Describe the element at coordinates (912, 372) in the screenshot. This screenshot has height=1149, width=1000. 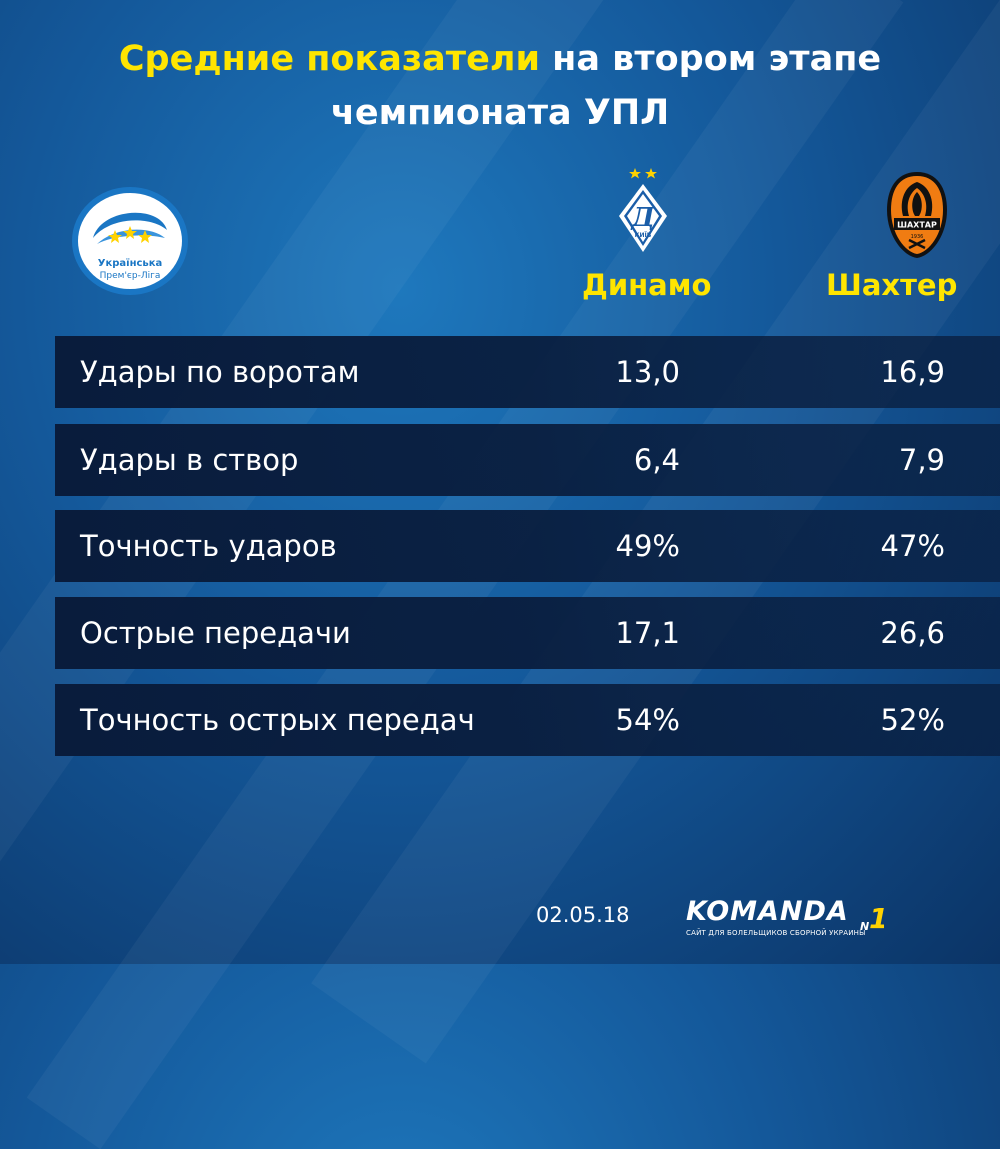
I see `stat-value-shakhtar: 16,9` at that location.